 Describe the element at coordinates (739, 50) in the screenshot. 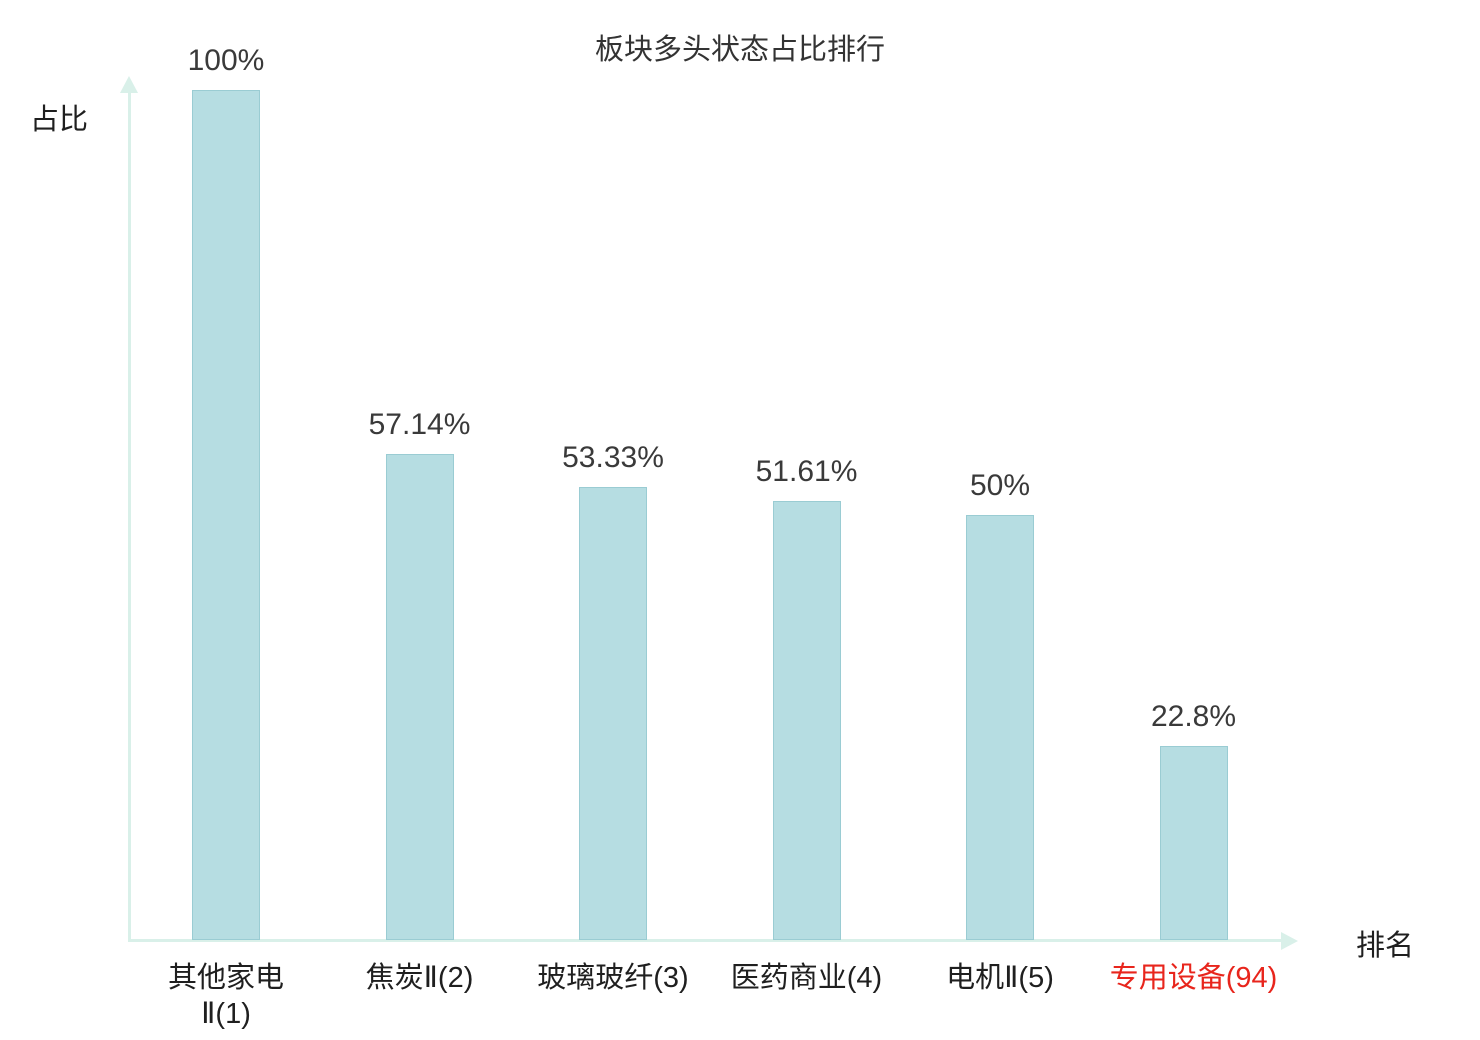

I see `chart-title: 板块多头状态占比排行` at that location.